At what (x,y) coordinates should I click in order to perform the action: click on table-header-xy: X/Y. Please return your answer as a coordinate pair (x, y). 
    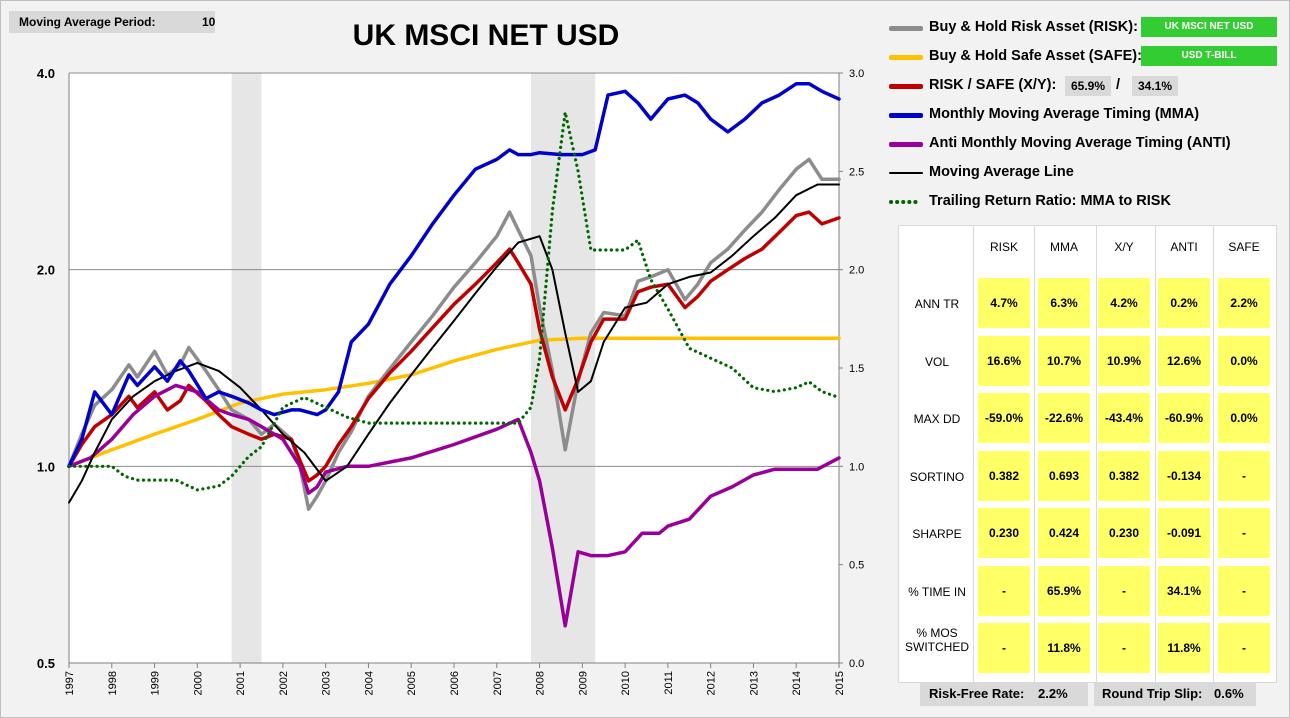
    Looking at the image, I should click on (1124, 247).